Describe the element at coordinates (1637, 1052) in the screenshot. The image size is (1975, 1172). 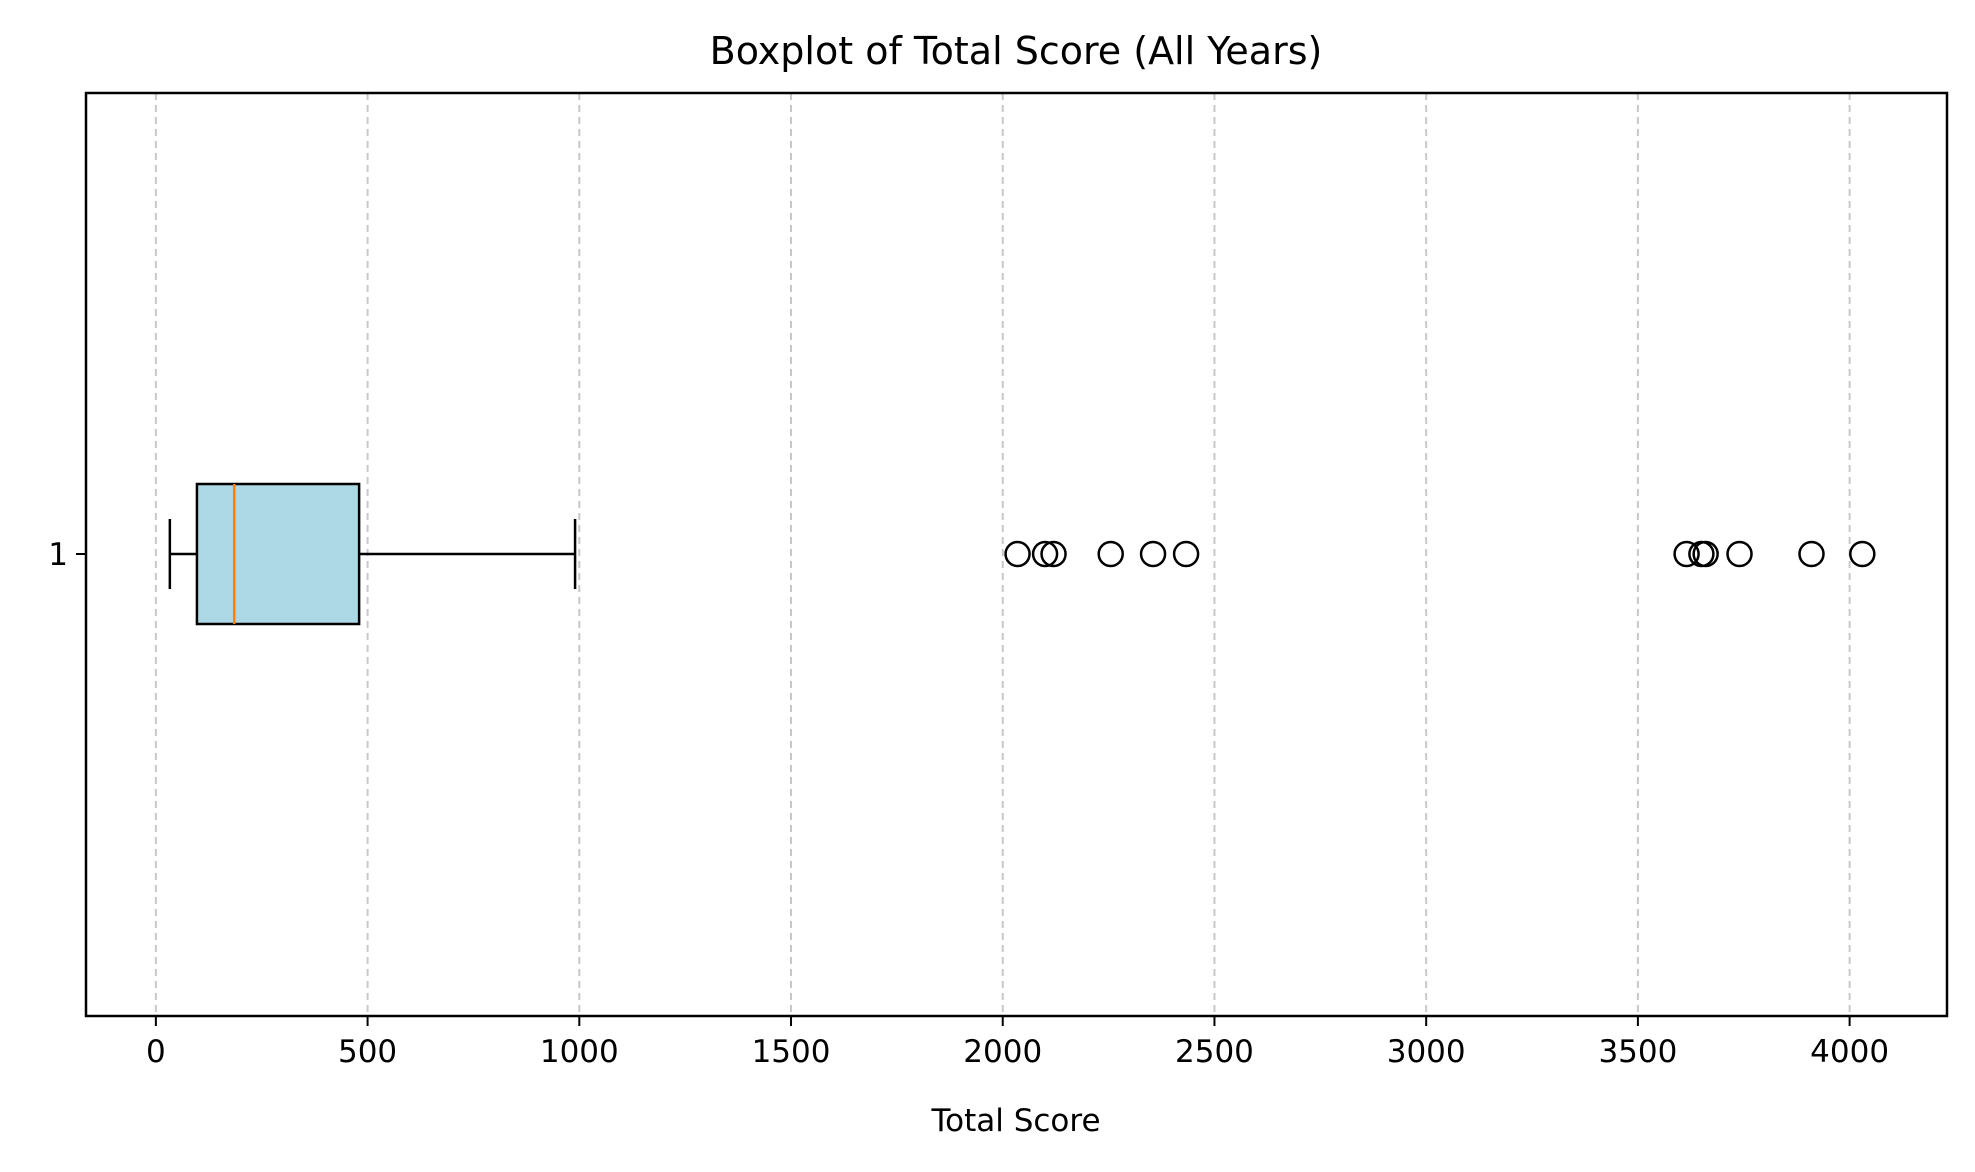
I see `x-tick-label: 3500` at that location.